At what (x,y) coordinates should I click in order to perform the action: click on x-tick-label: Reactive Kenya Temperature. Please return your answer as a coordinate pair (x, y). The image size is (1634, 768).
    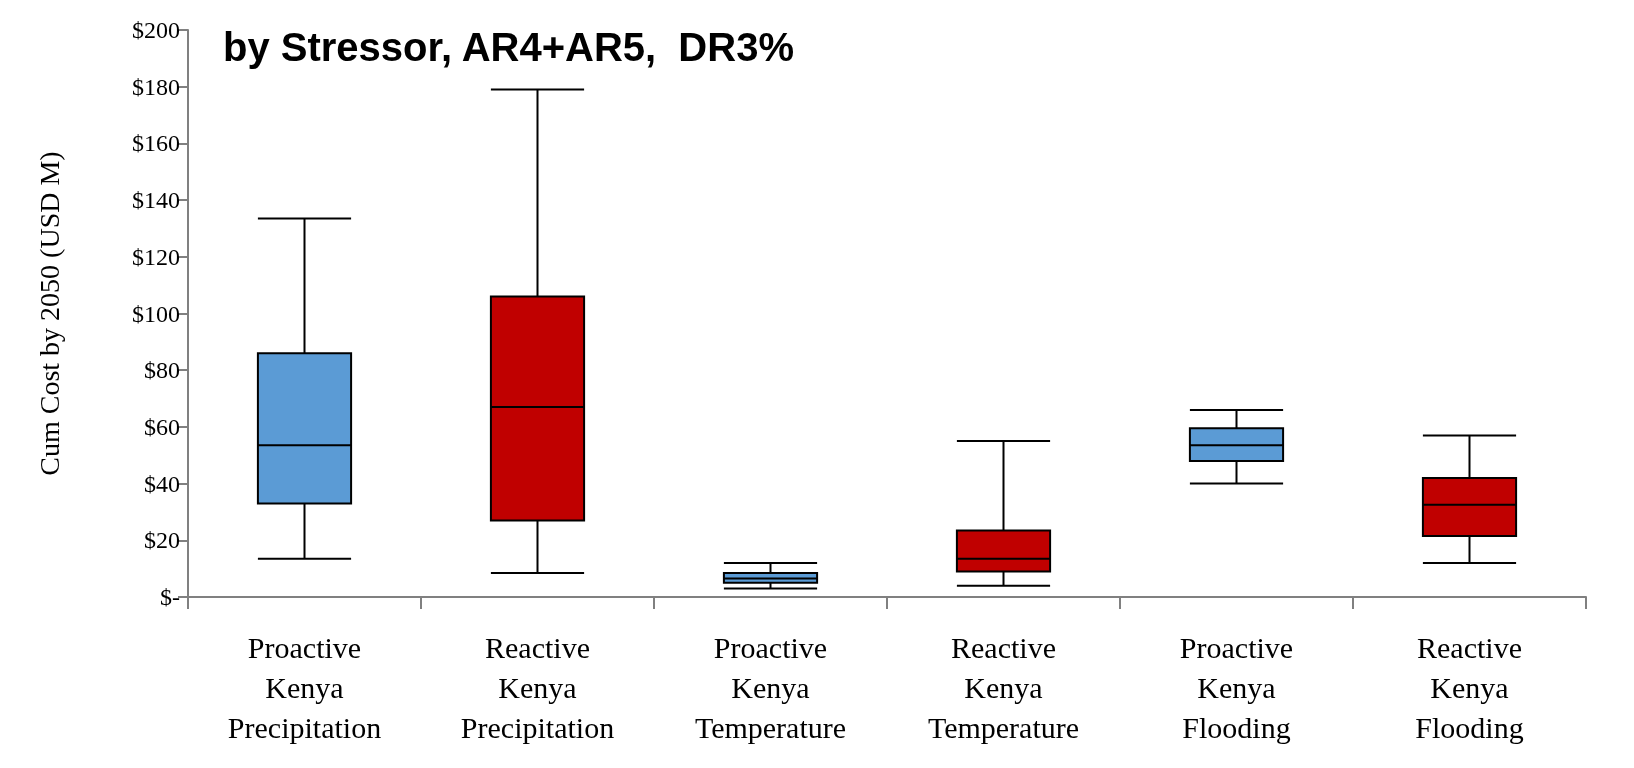
    Looking at the image, I should click on (1003, 687).